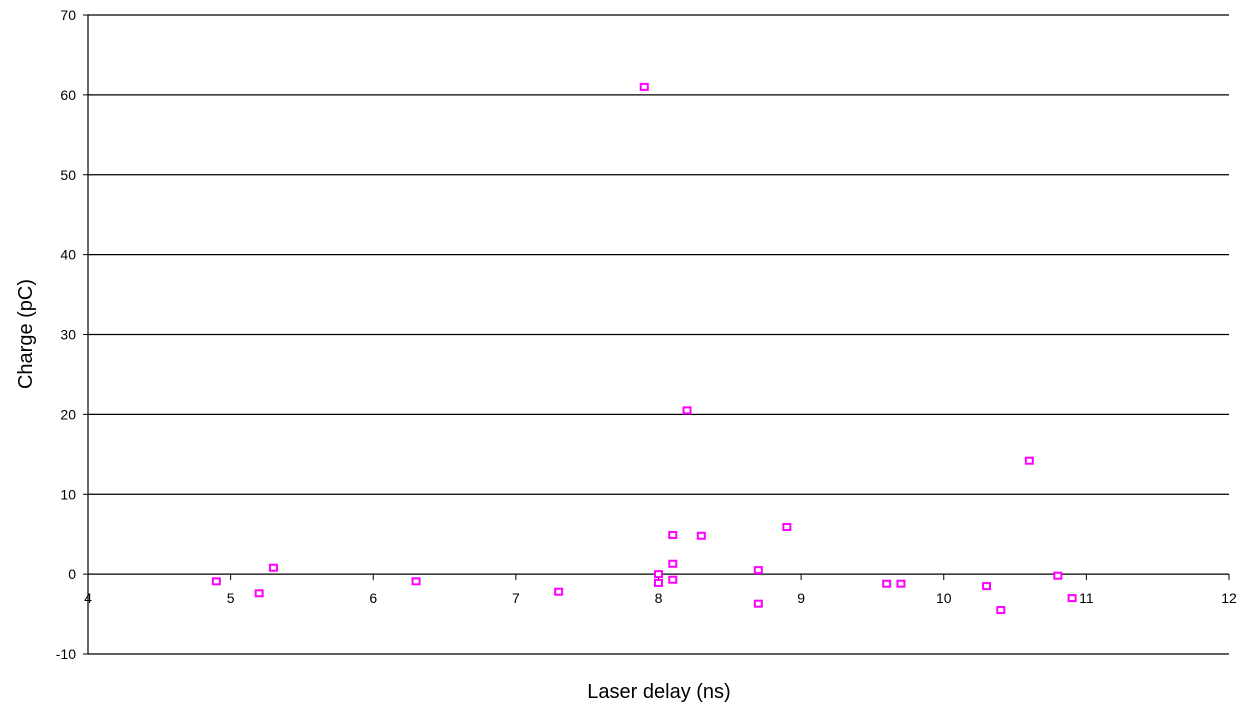 Image resolution: width=1246 pixels, height=705 pixels. I want to click on x-tick-label: 5, so click(231, 598).